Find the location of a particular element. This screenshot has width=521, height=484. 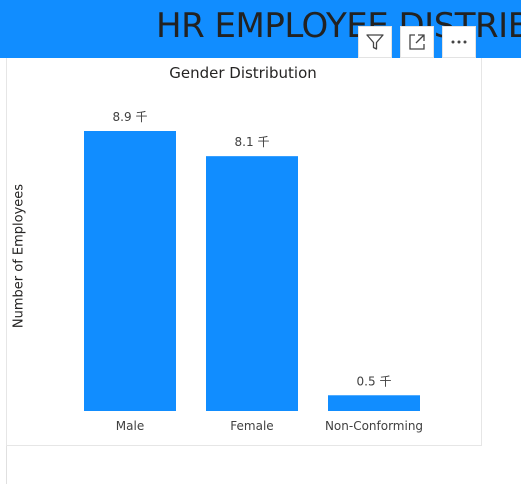

bar-male is located at coordinates (130, 271).